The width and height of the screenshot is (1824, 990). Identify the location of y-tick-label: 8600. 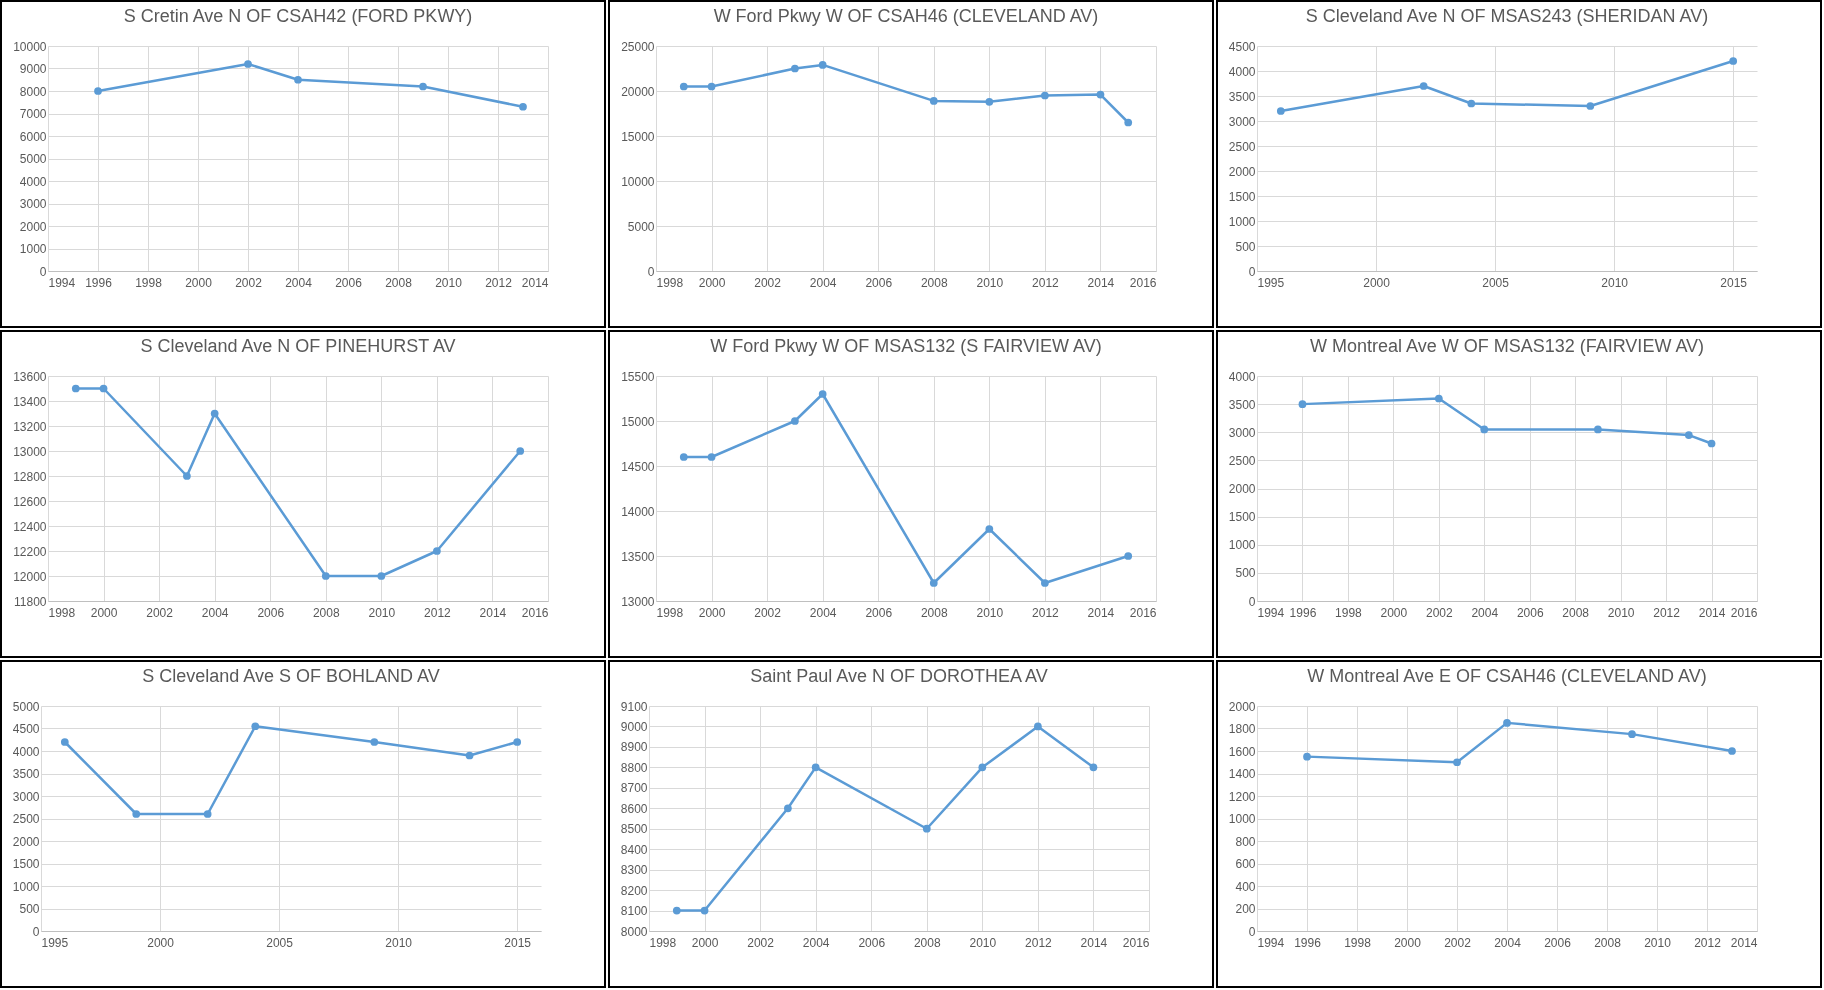
(634, 808).